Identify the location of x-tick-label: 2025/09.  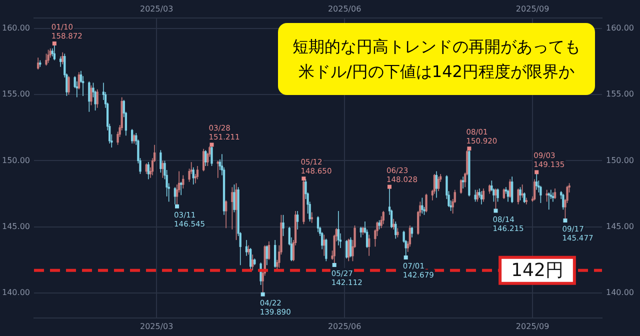
(533, 326).